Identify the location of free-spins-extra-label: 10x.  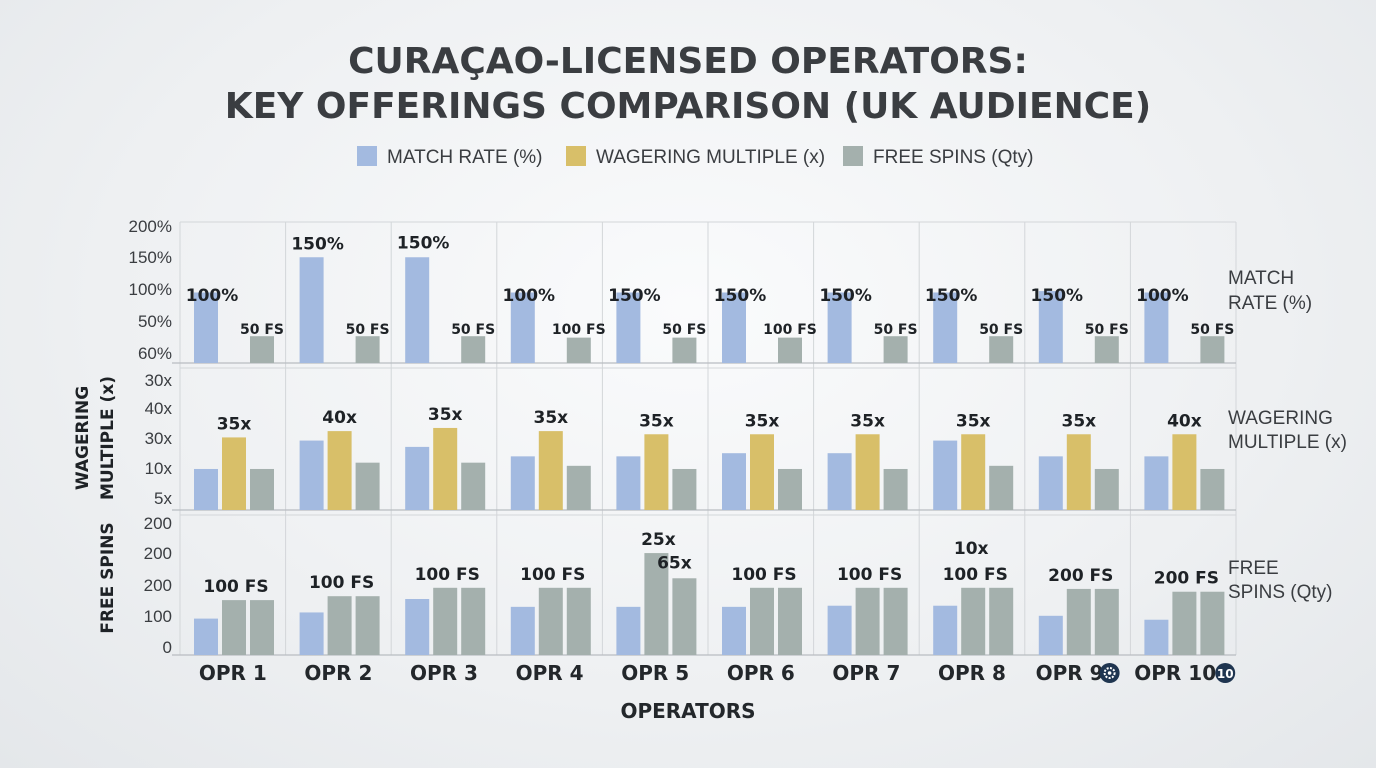
(971, 549).